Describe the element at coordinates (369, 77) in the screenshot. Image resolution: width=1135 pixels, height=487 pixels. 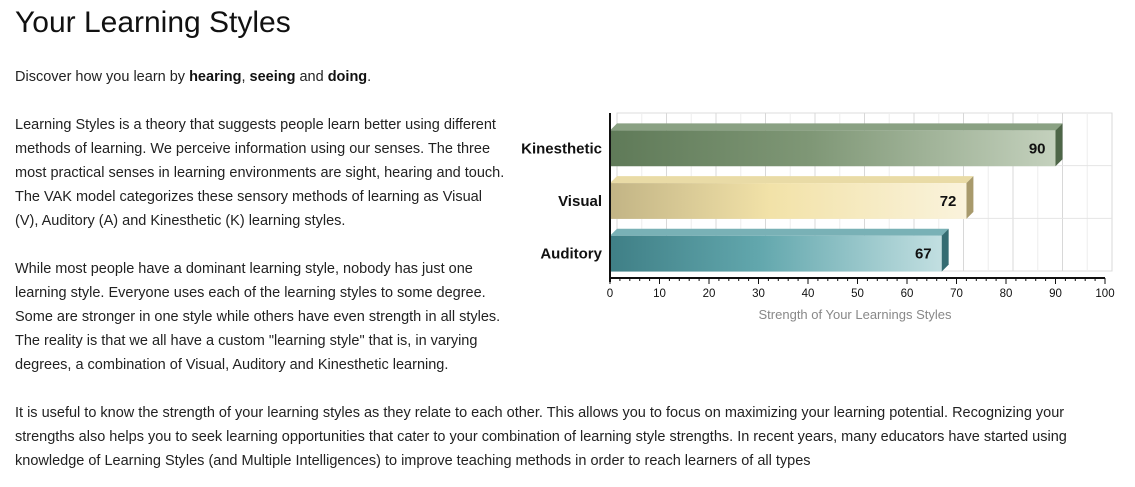
I see `intro-suffix: .` at that location.